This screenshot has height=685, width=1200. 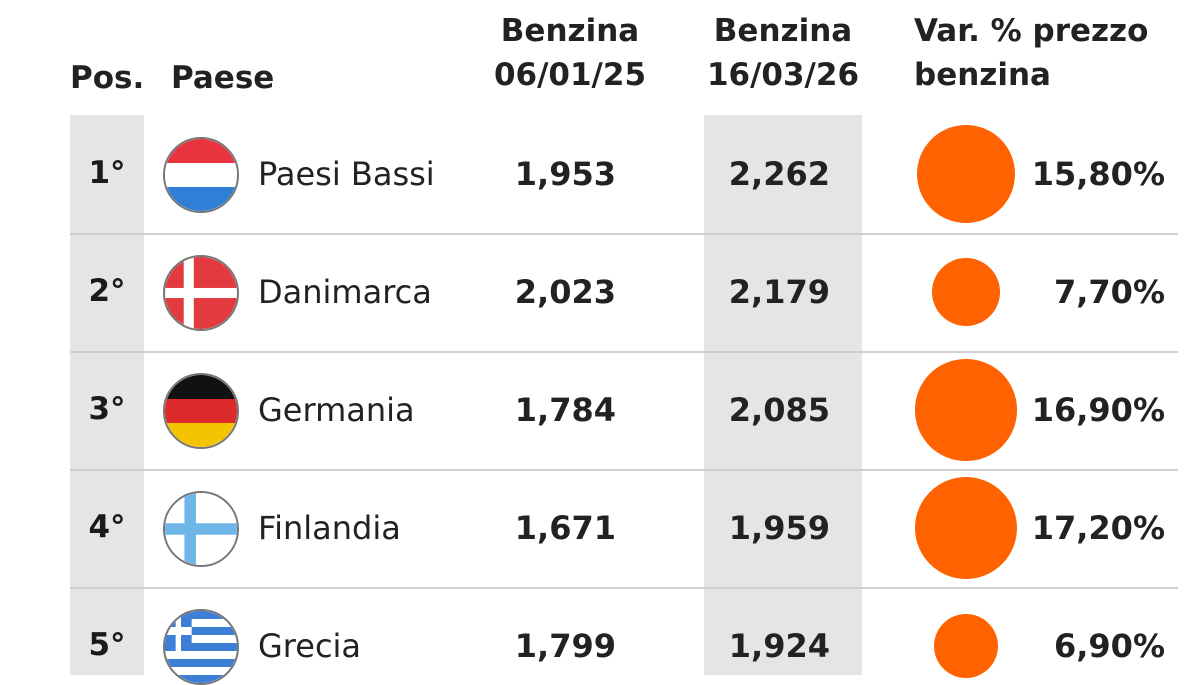 I want to click on header-price2-line2: 16/03/26, so click(x=783, y=75).